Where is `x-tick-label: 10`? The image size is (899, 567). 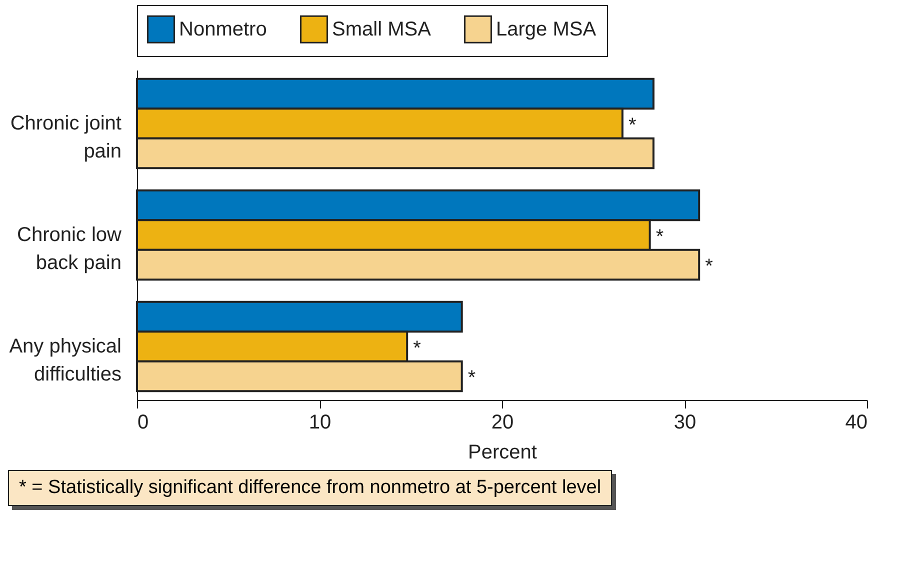
x-tick-label: 10 is located at coordinates (320, 423).